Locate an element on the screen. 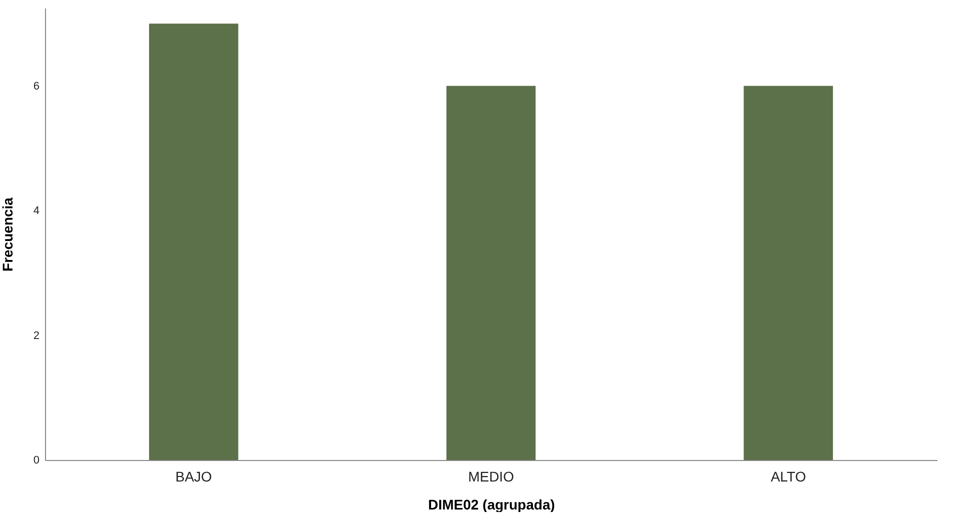  y-tick-label: 0 is located at coordinates (36, 460).